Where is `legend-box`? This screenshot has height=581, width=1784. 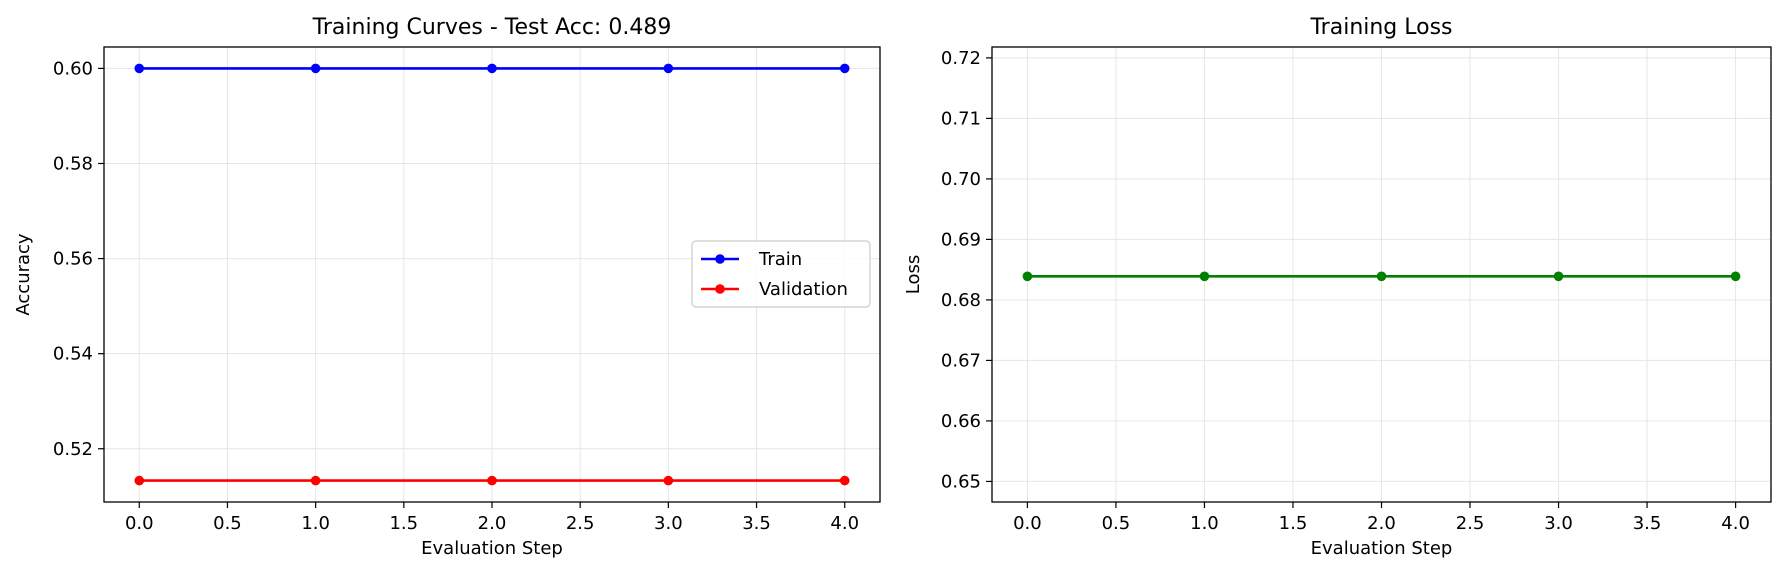 legend-box is located at coordinates (781, 274).